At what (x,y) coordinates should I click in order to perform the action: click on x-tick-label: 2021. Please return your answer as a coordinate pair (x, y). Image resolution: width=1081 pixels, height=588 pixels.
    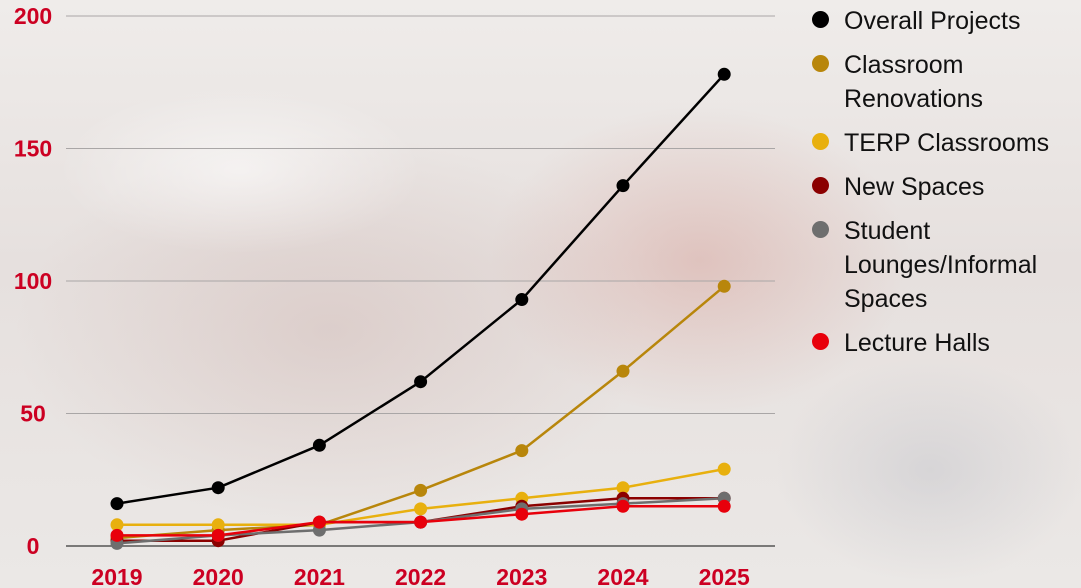
    Looking at the image, I should click on (319, 576).